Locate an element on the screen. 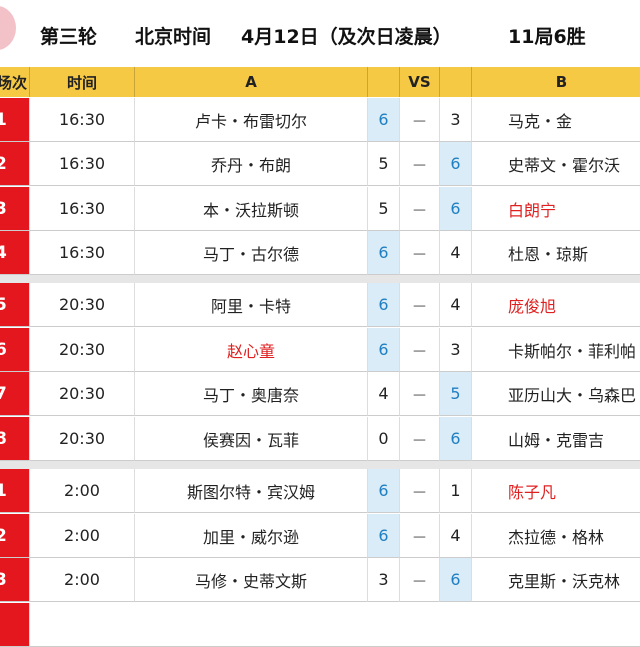 Image resolution: width=640 pixels, height=647 pixels. score-b: 1 is located at coordinates (456, 491).